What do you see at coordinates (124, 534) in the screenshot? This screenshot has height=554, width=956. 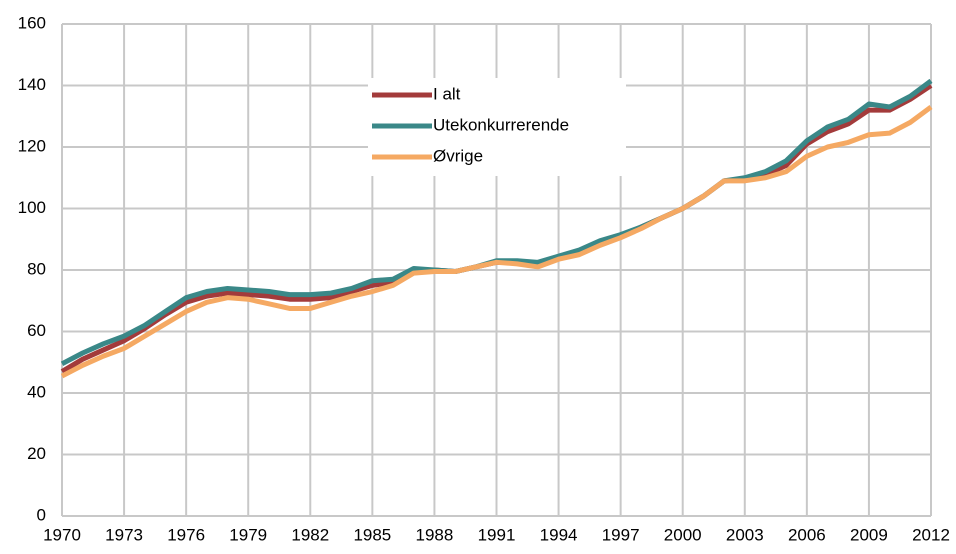 I see `x-tick-label: 1973` at bounding box center [124, 534].